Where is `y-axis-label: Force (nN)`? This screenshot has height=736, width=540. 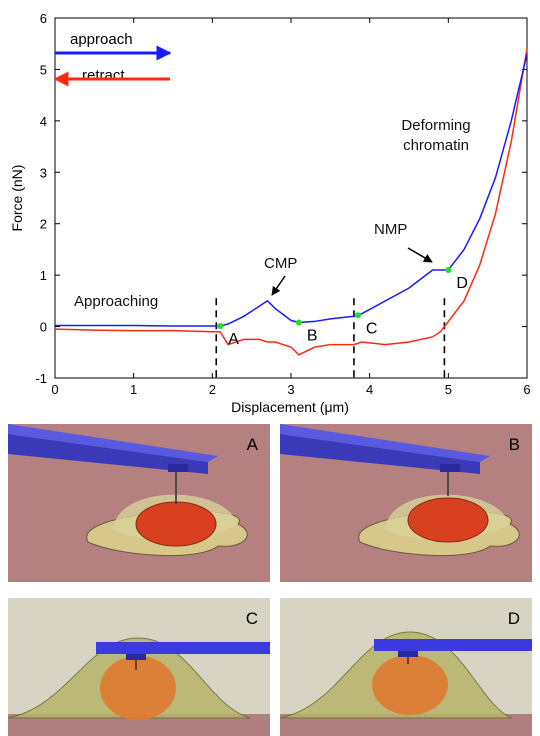
y-axis-label: Force (nN) is located at coordinates (17, 198).